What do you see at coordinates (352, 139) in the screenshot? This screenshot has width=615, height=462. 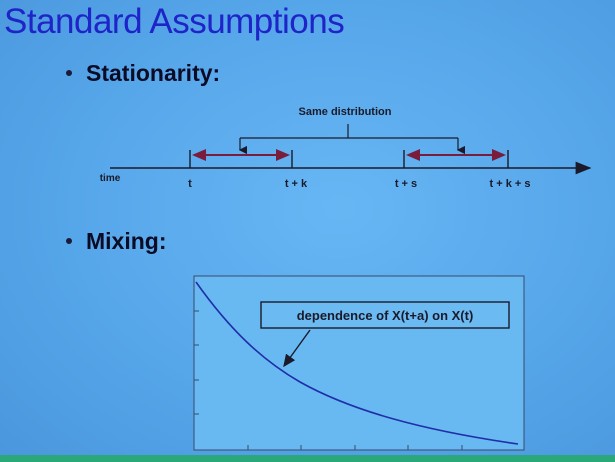 I see `same-distribution-bracket` at bounding box center [352, 139].